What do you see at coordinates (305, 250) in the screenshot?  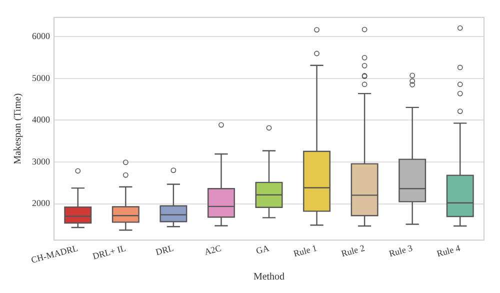 I see `x-tick-label: Rule 1` at bounding box center [305, 250].